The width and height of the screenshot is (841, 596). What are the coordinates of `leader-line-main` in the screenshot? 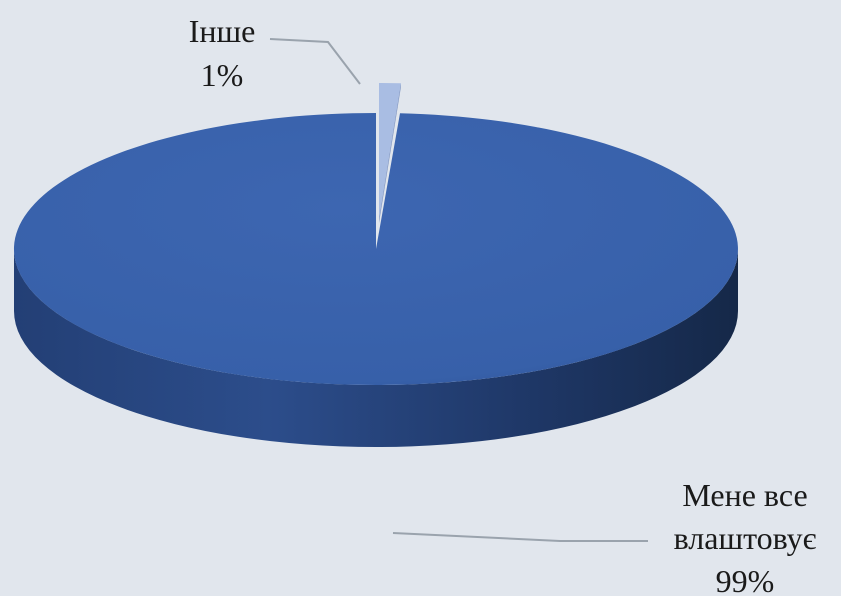 It's located at (520, 537).